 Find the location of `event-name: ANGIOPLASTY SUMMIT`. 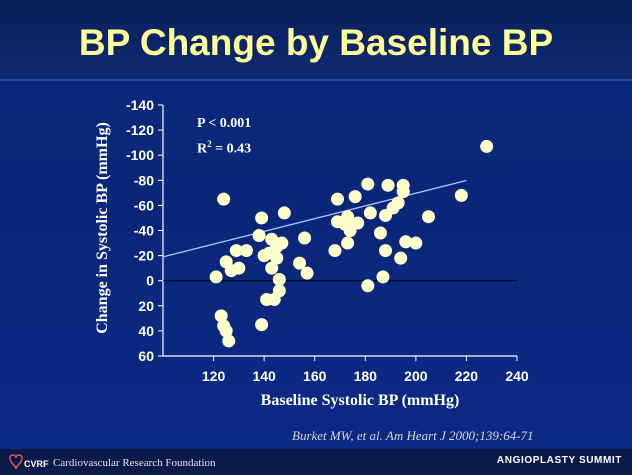

event-name: ANGIOPLASTY SUMMIT is located at coordinates (559, 460).